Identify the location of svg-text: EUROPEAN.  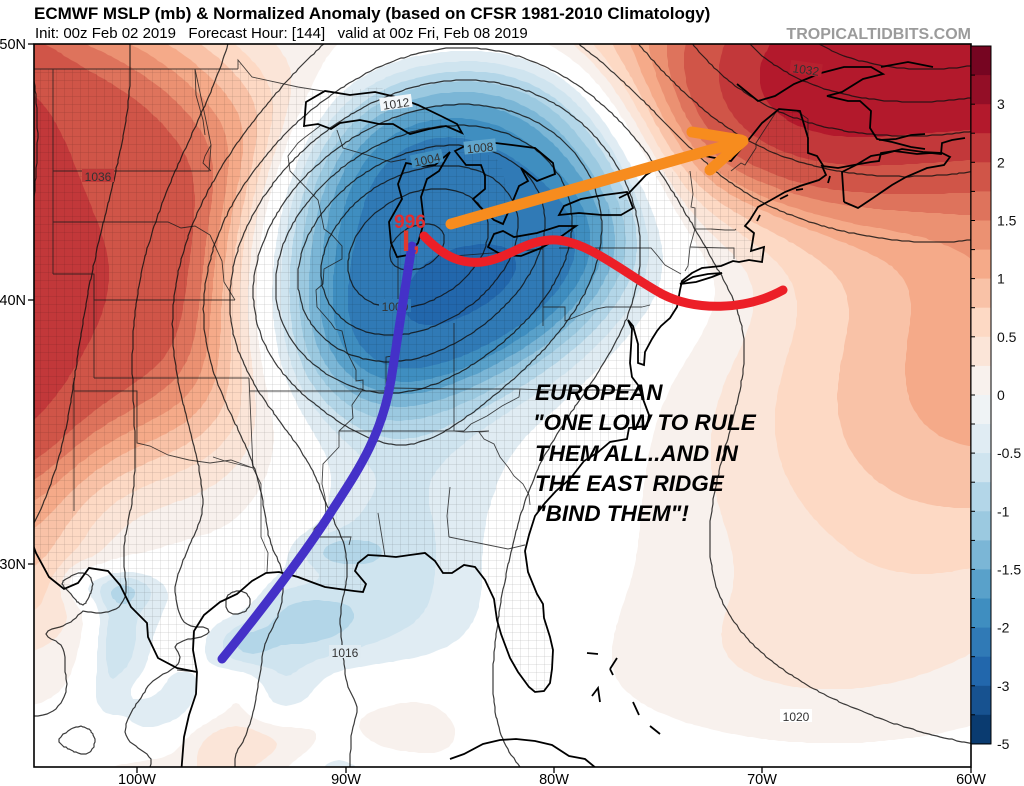
(599, 392).